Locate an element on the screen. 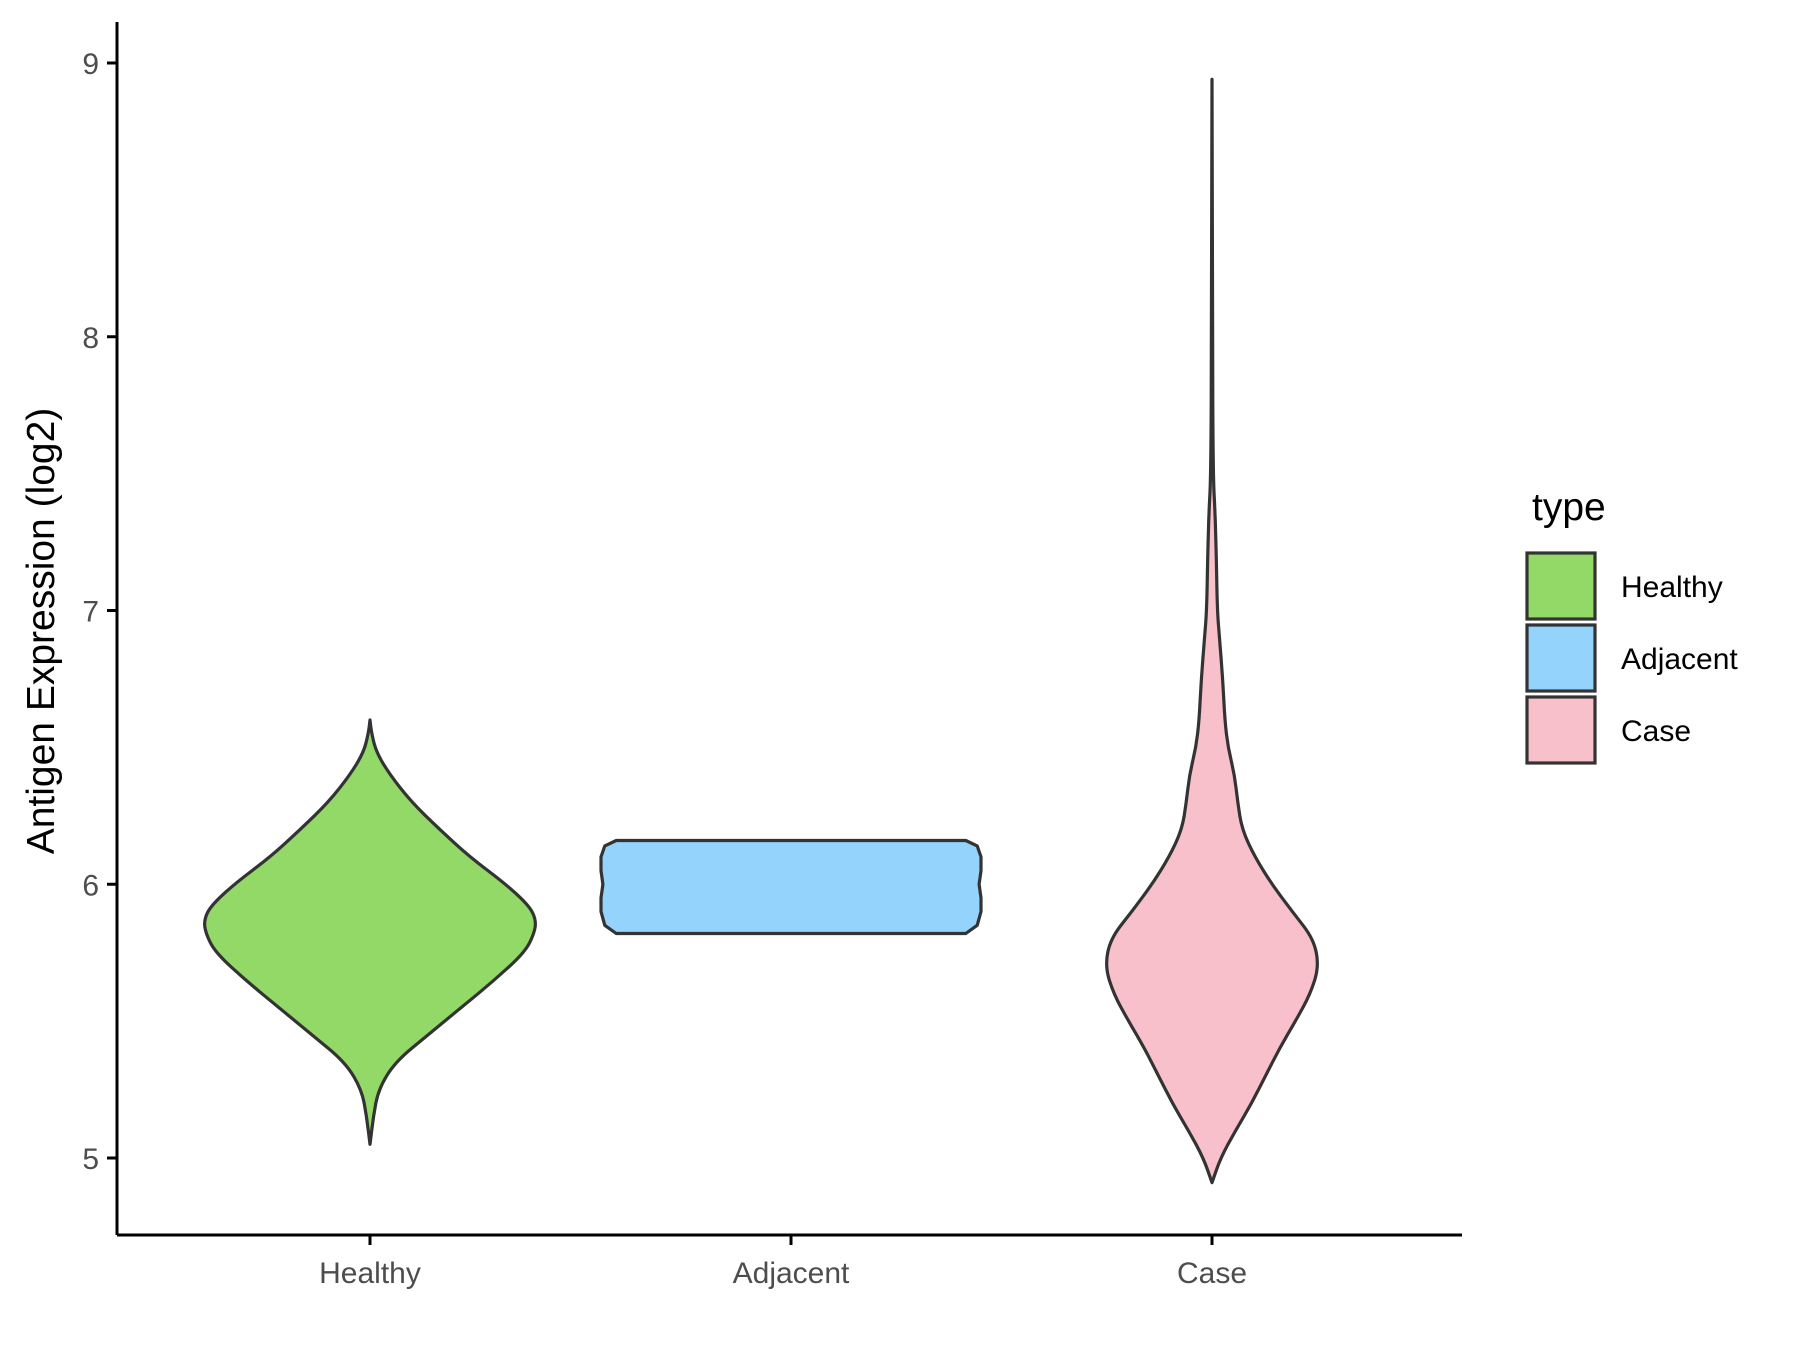 The height and width of the screenshot is (1350, 1800). x-axis: Healthy Adjacent Case is located at coordinates (789, 1261).